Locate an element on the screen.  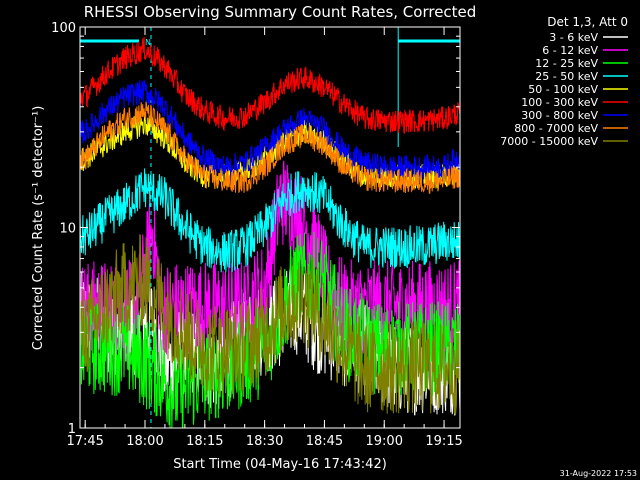
y-tick-label-0: 1 is located at coordinates (72, 429).